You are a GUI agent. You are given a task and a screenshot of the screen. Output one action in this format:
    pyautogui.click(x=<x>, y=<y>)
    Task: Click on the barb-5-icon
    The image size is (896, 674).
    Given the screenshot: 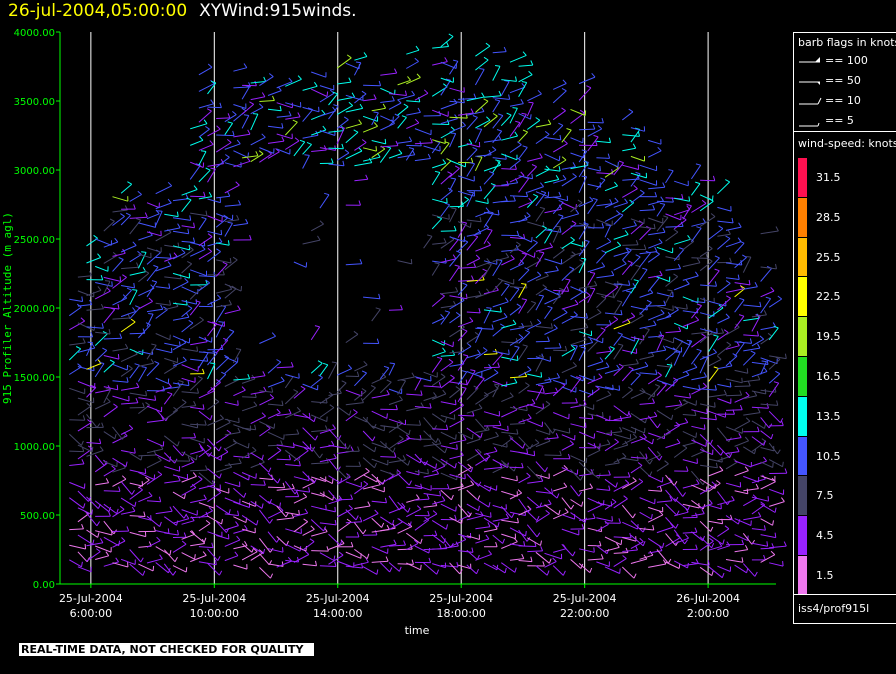 What is the action you would take?
    pyautogui.click(x=809, y=124)
    